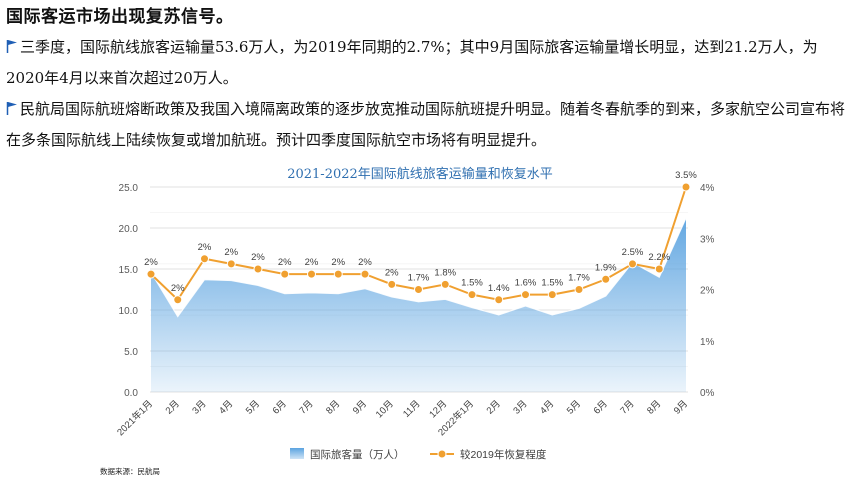  Describe the element at coordinates (130, 471) in the screenshot. I see `data-source: 数据来源：民航局` at that location.